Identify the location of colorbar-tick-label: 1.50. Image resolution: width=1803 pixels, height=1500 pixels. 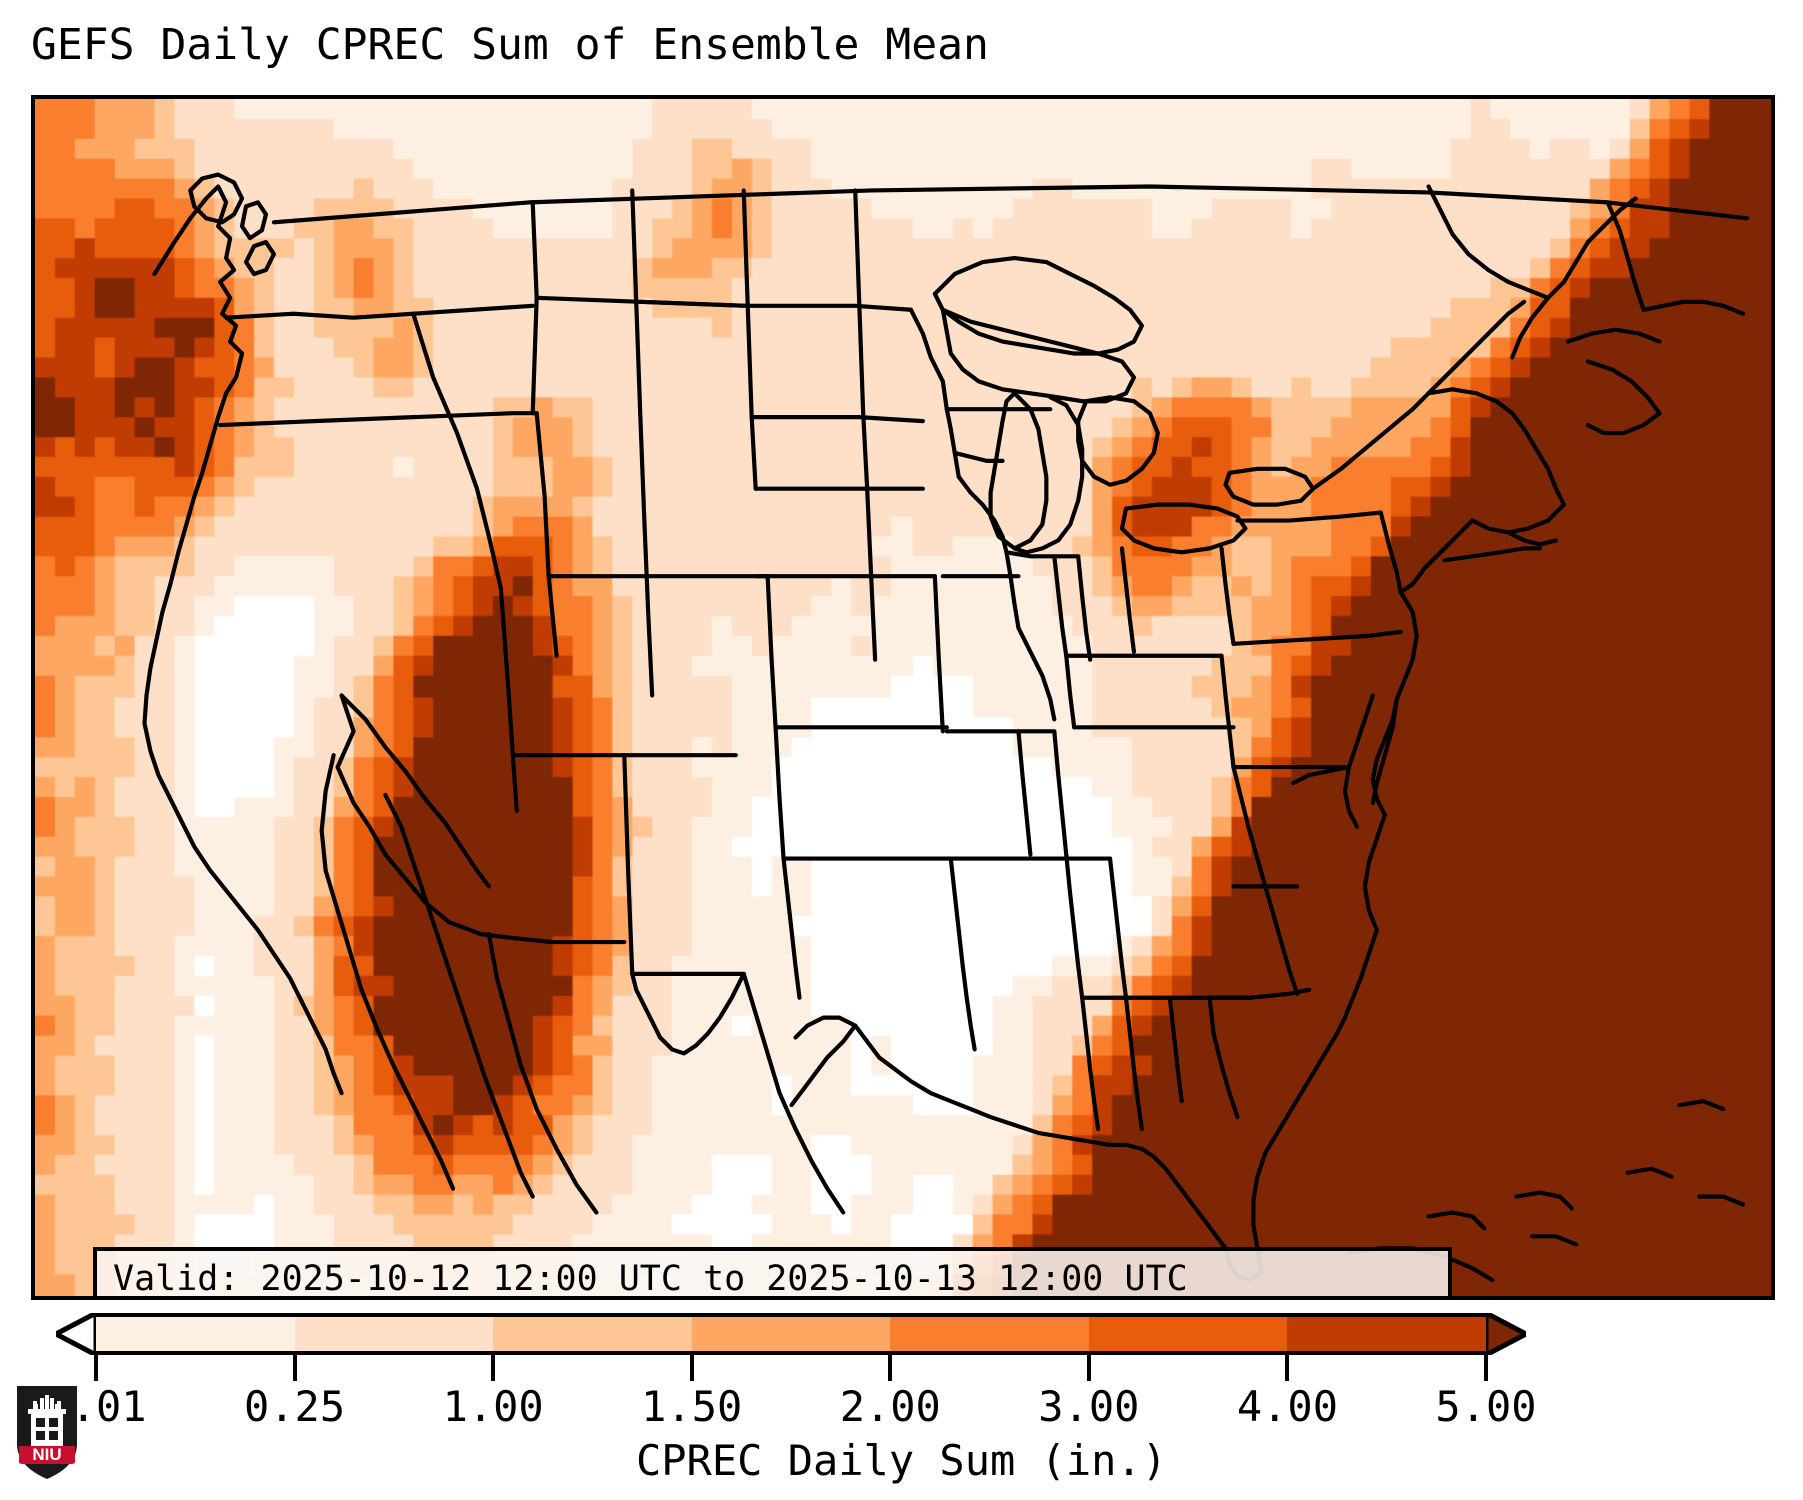
(692, 1406).